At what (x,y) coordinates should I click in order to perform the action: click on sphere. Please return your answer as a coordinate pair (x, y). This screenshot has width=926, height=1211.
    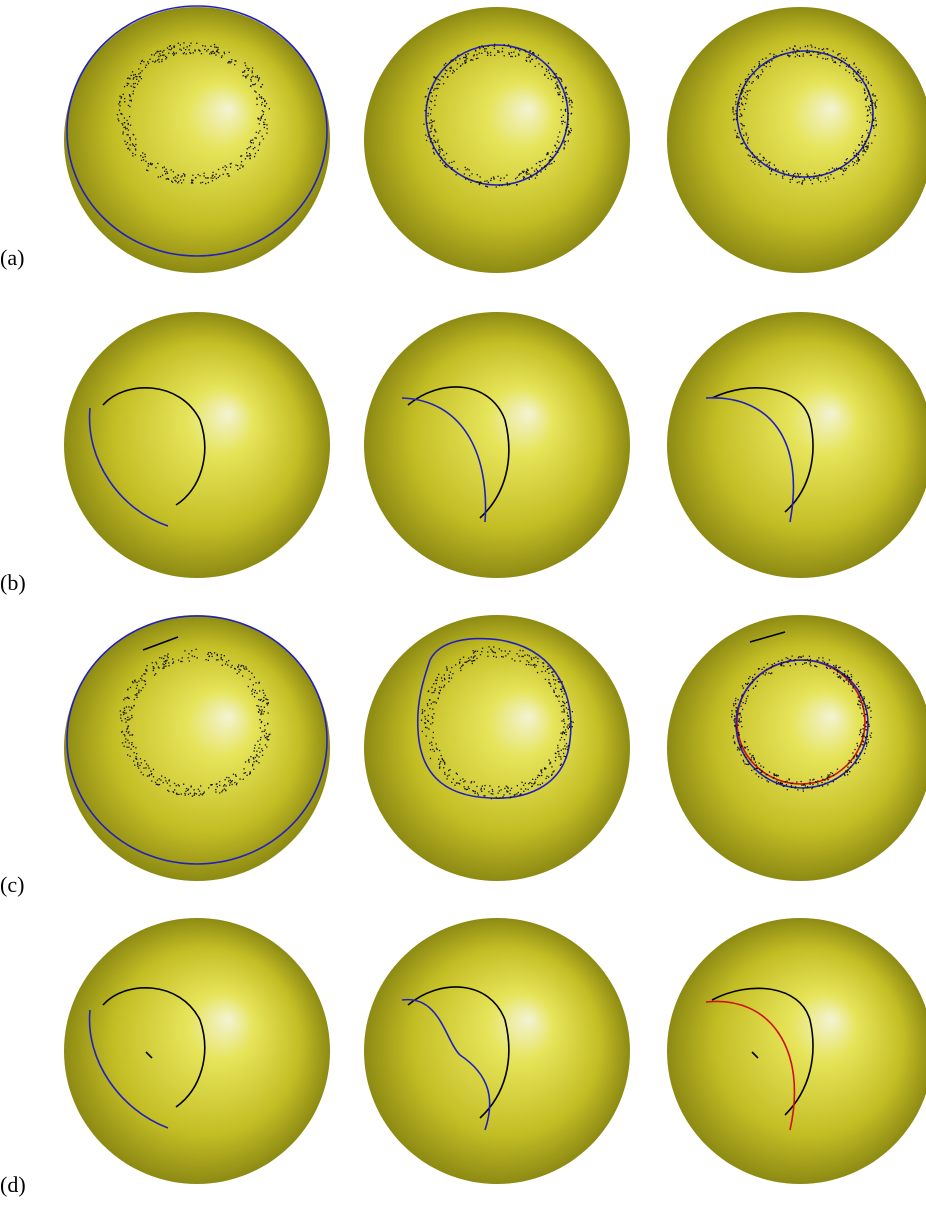
    Looking at the image, I should click on (197, 748).